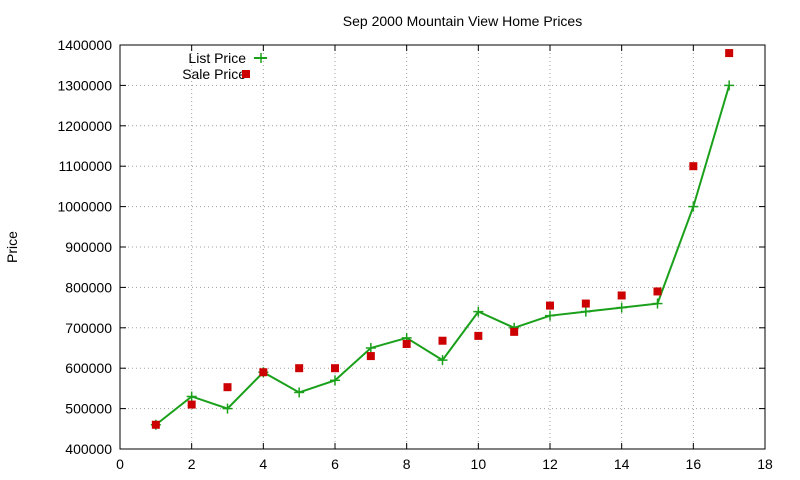 Image resolution: width=800 pixels, height=480 pixels. What do you see at coordinates (335, 464) in the screenshot?
I see `x-tick-label: 6` at bounding box center [335, 464].